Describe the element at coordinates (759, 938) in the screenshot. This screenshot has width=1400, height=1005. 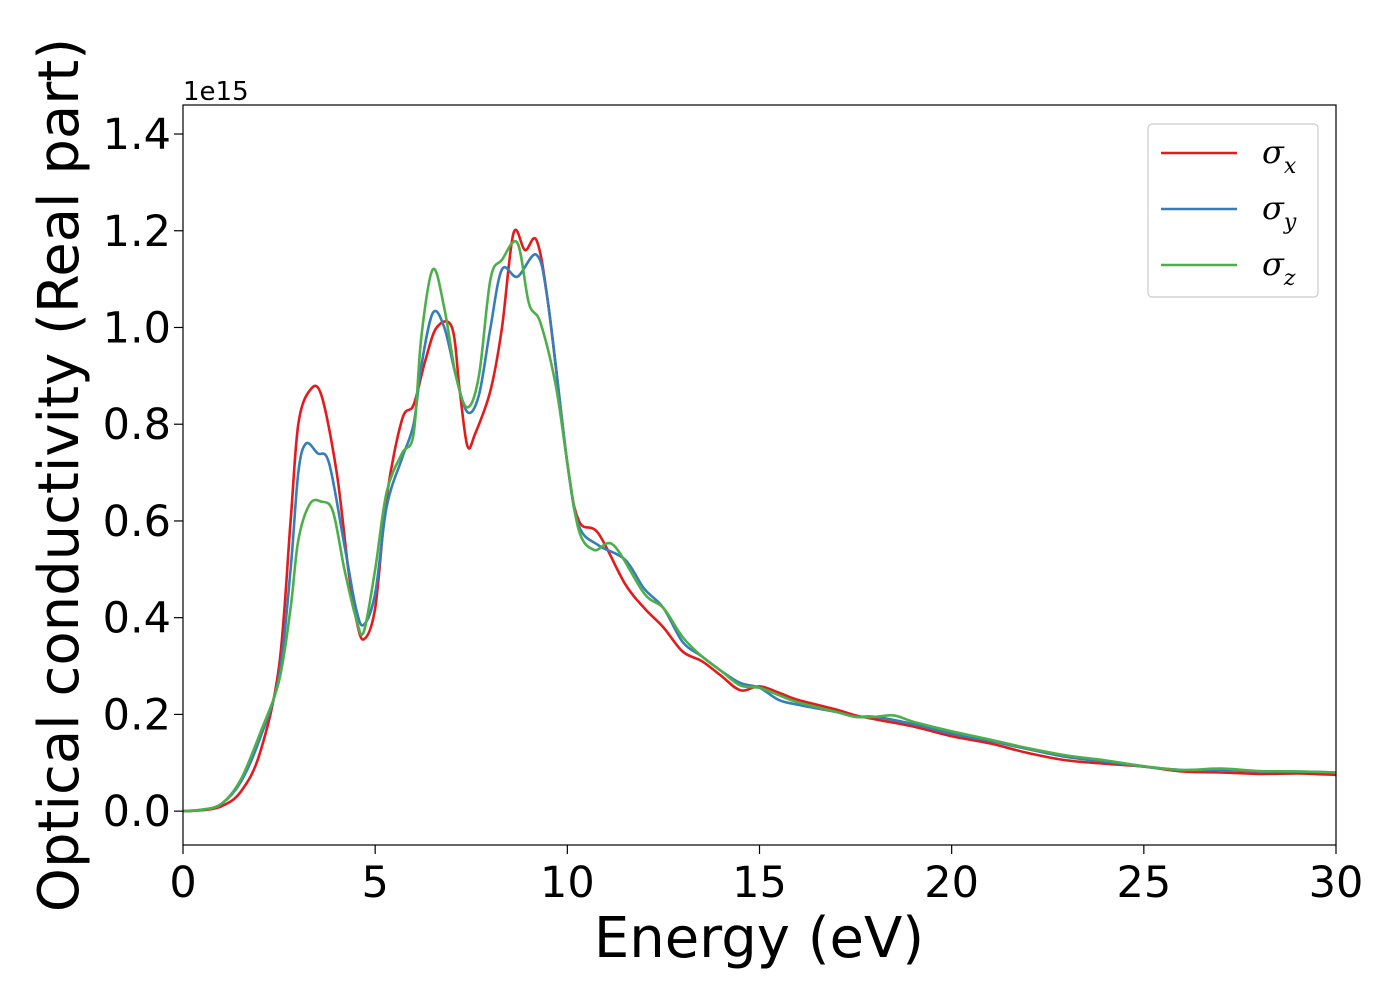
I see `x-axis-label: Energy (eV)` at that location.